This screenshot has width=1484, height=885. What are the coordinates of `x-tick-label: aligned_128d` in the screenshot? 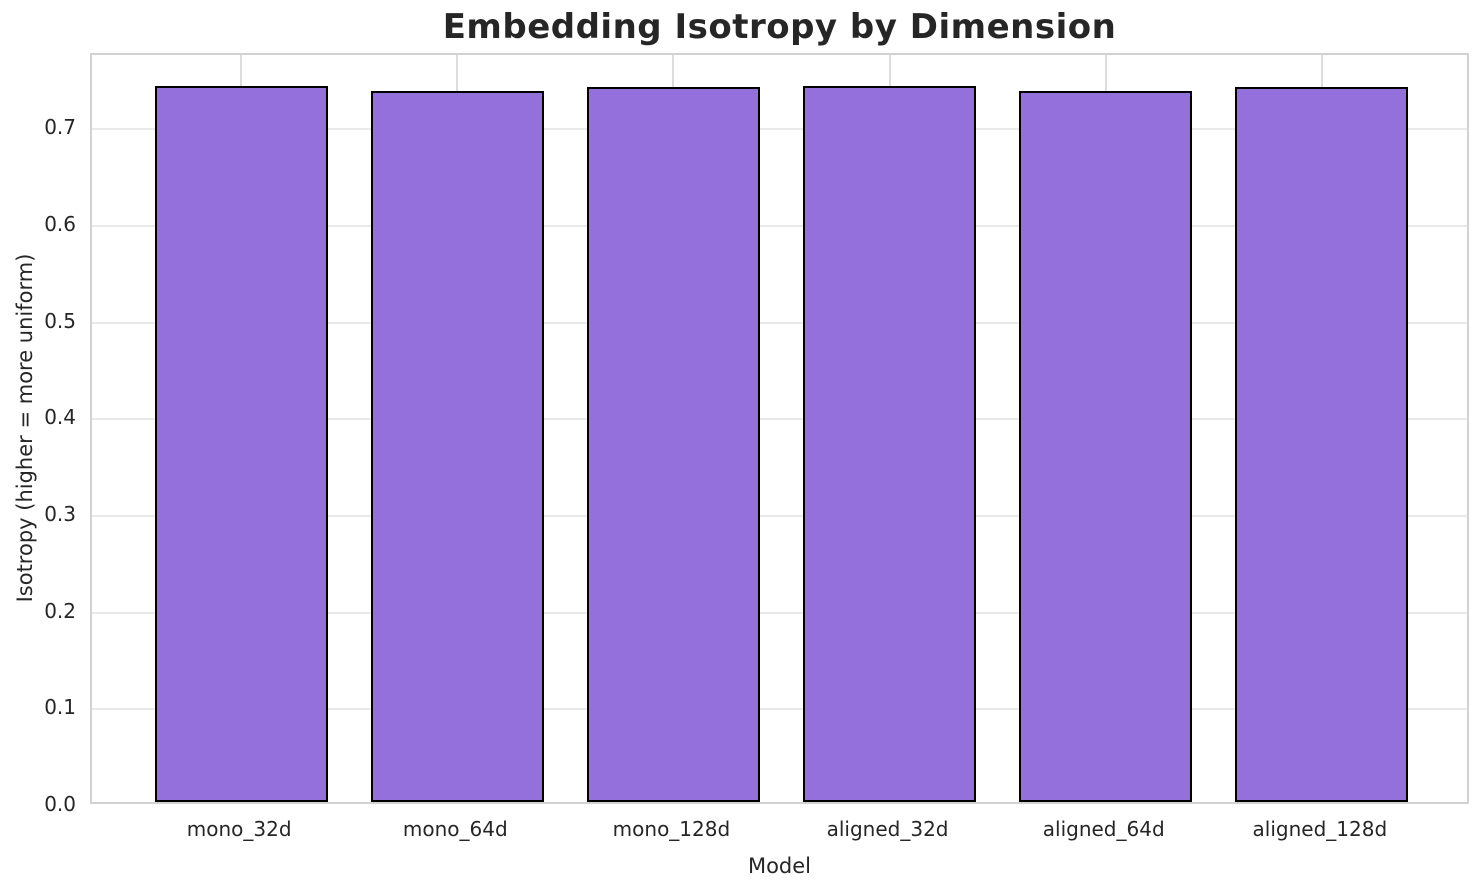 It's located at (1320, 829).